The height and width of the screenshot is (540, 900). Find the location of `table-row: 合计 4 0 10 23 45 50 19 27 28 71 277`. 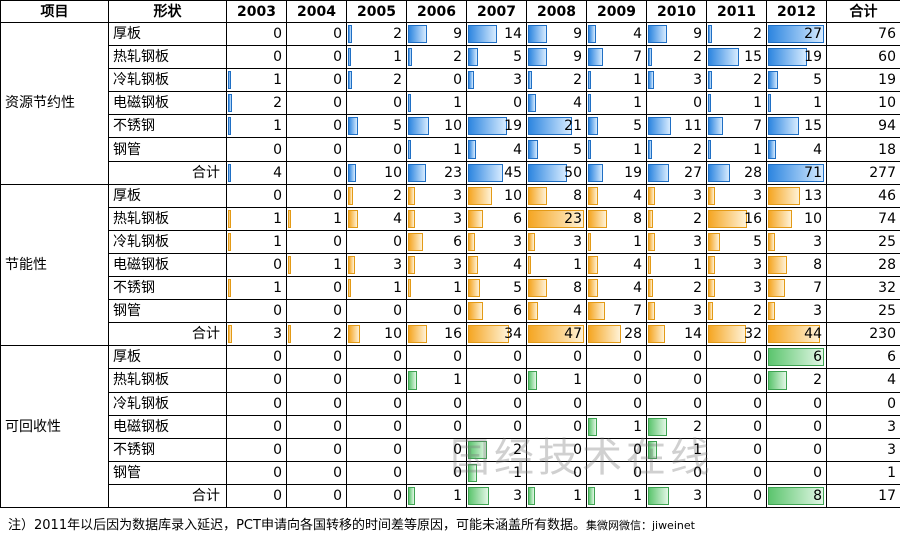

table-row: 合计 4 0 10 23 45 50 19 27 28 71 277 is located at coordinates (450, 172).